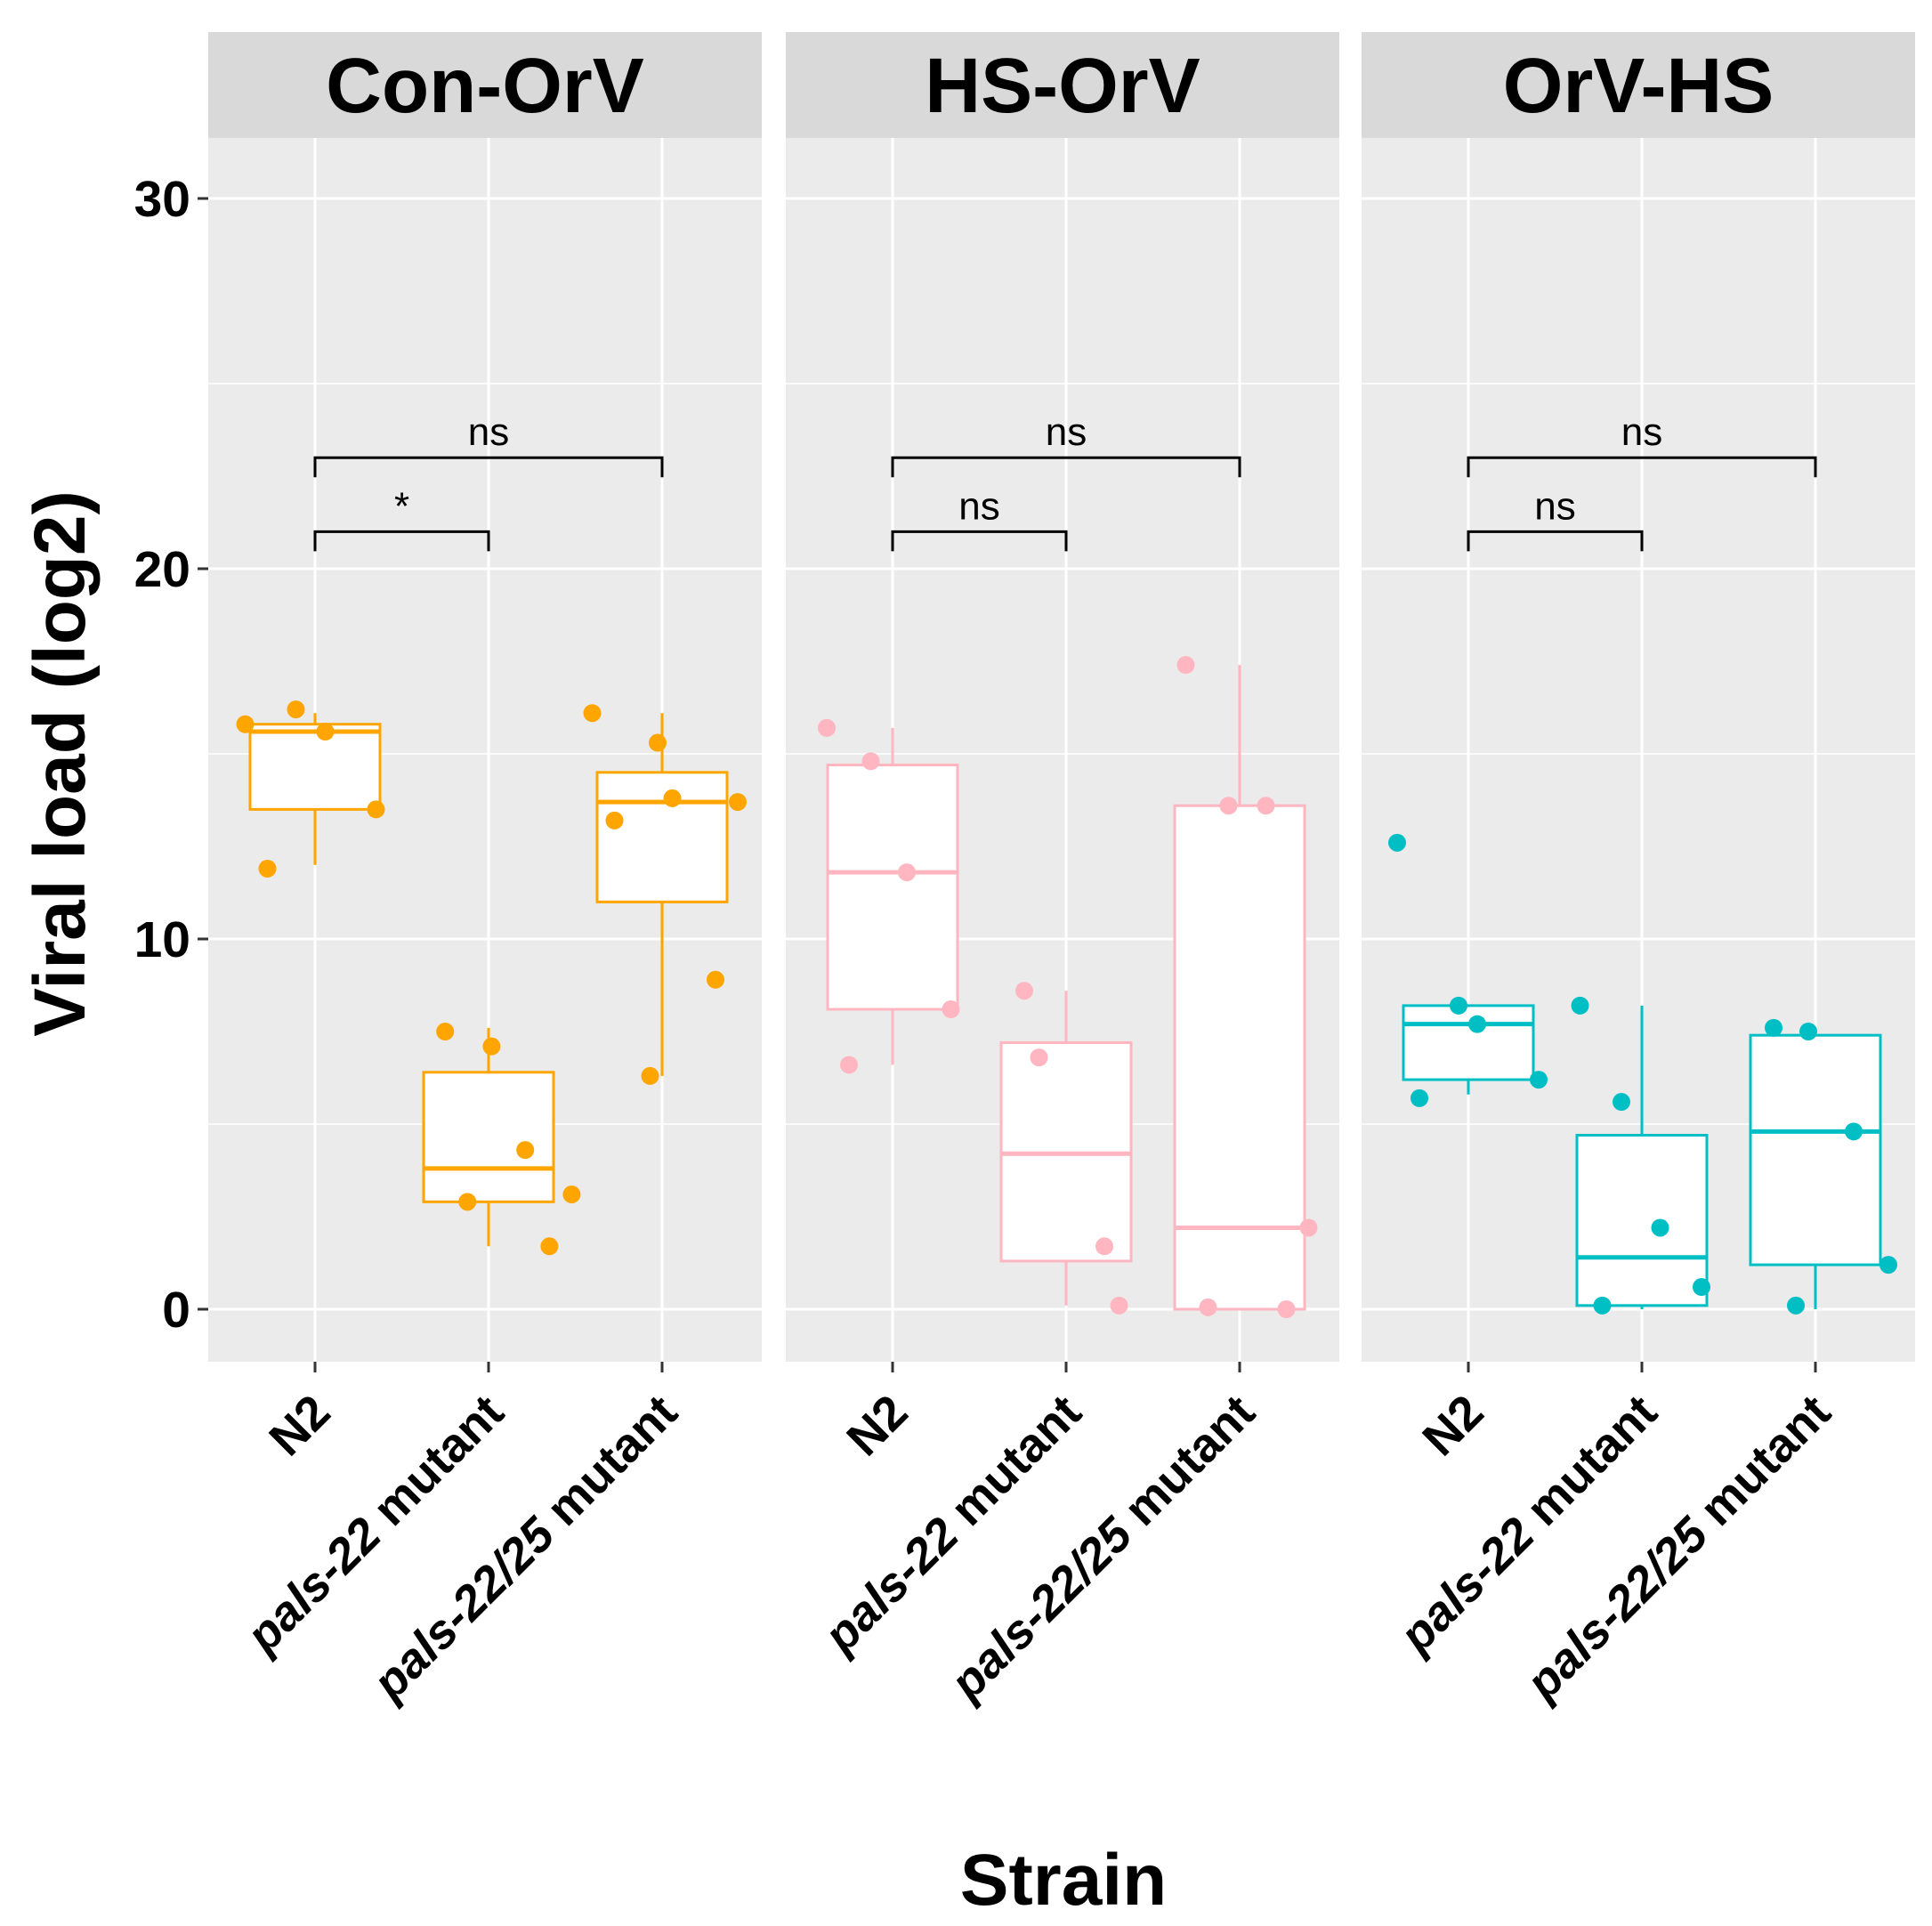 This screenshot has height=1926, width=1932. I want to click on y-tick-label: 20, so click(162, 569).